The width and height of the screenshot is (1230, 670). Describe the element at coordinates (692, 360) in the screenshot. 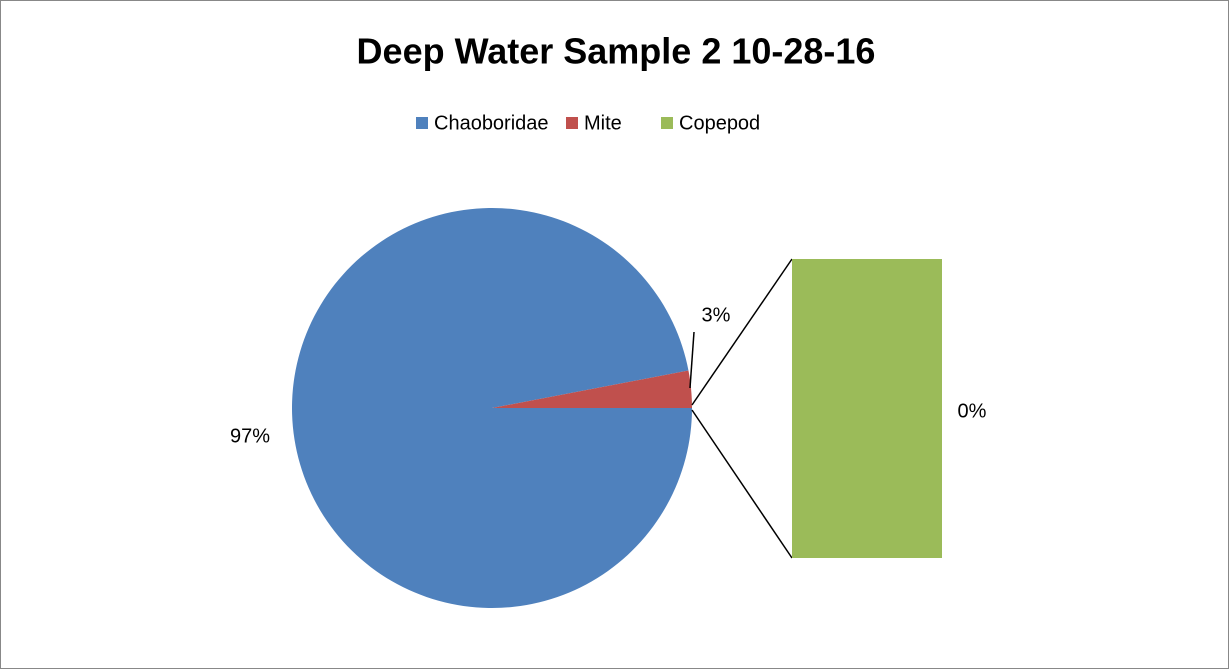

I see `leader-line` at that location.